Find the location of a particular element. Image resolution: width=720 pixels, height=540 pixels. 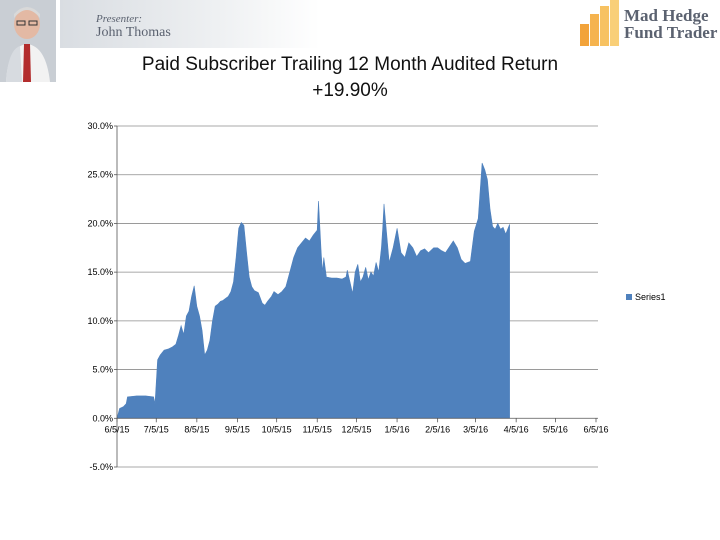

header-fade-band is located at coordinates (190, 24).